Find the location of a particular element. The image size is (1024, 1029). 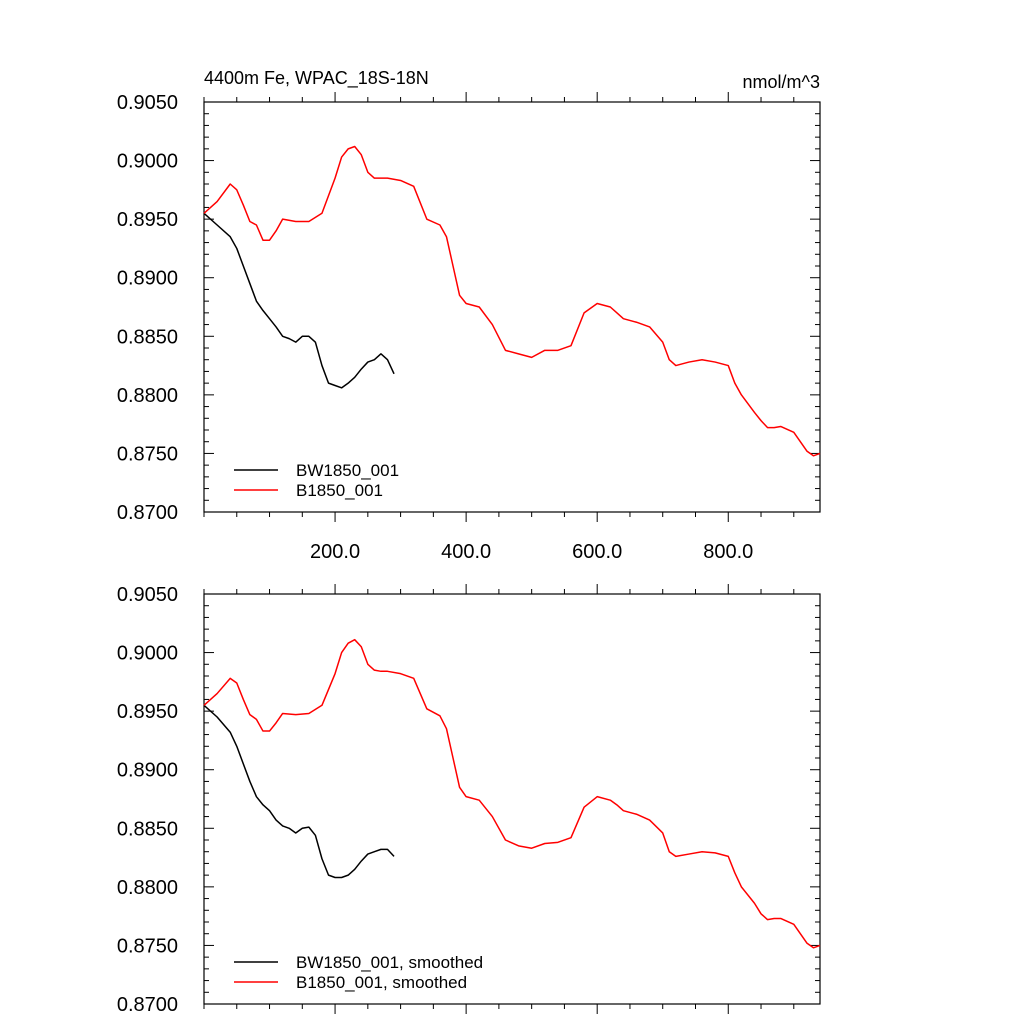

top-ytick-label: 0.8850 is located at coordinates (147, 337).